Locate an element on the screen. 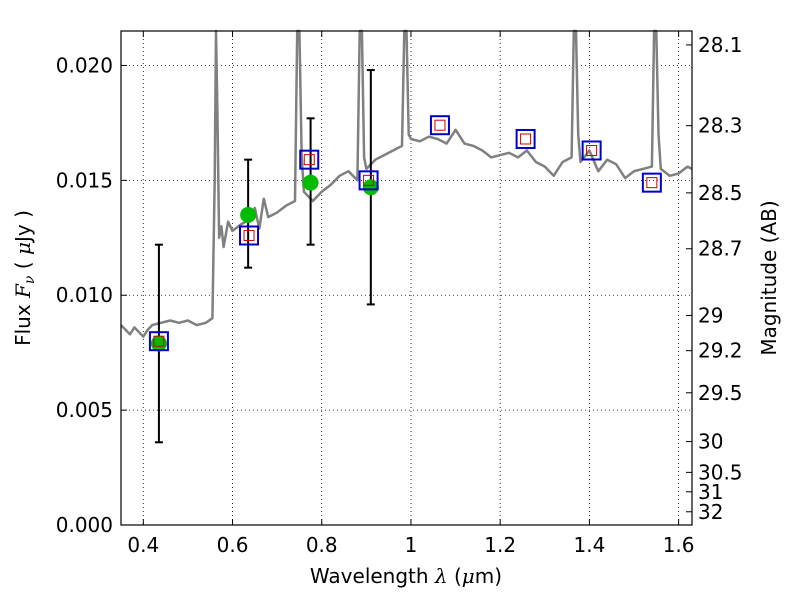 This screenshot has width=800, height=600. x-tick-label: 0.8 is located at coordinates (322, 545).